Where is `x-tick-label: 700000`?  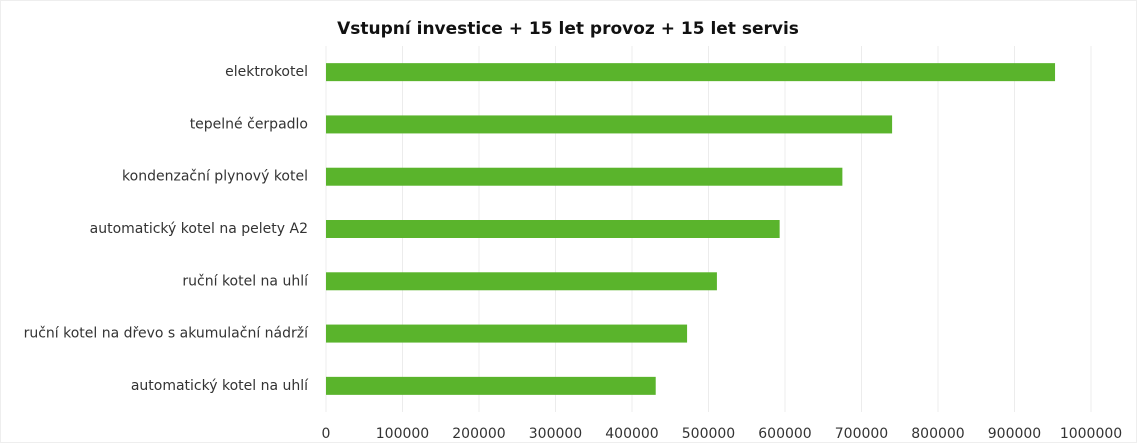 x-tick-label: 700000 is located at coordinates (861, 434).